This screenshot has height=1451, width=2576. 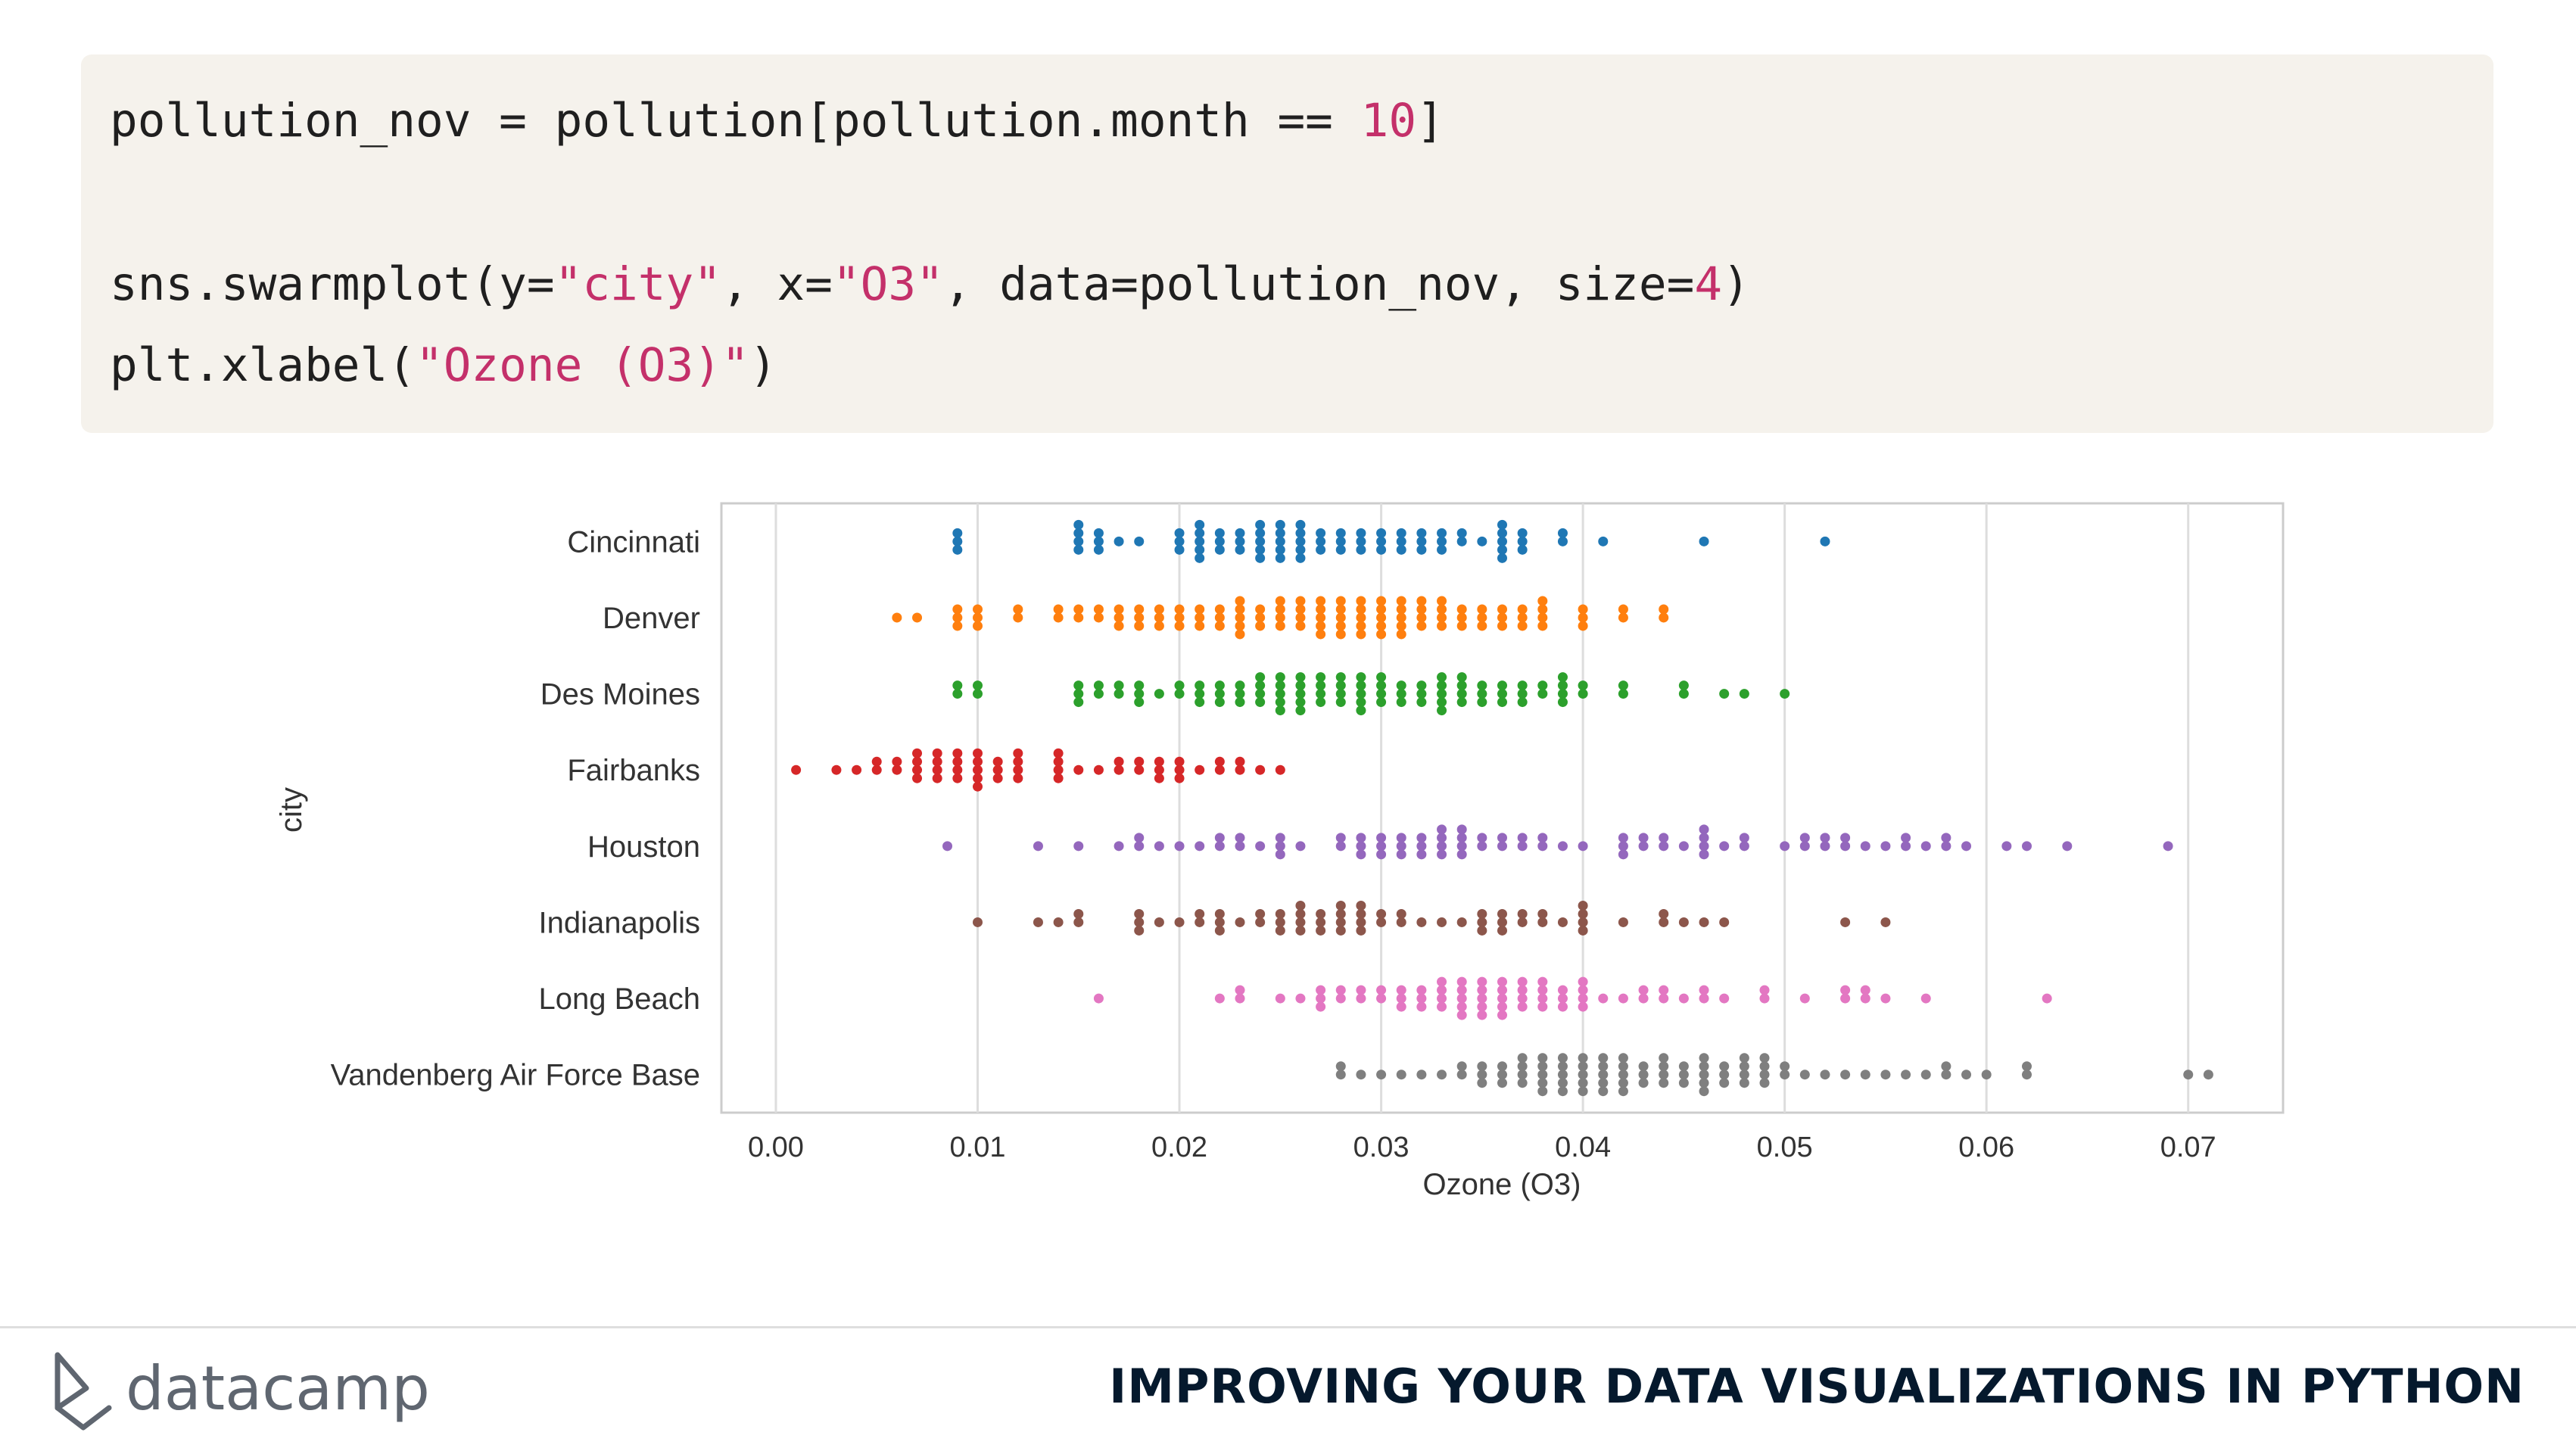 What do you see at coordinates (978, 1147) in the screenshot?
I see `x-tick-label: 0.01` at bounding box center [978, 1147].